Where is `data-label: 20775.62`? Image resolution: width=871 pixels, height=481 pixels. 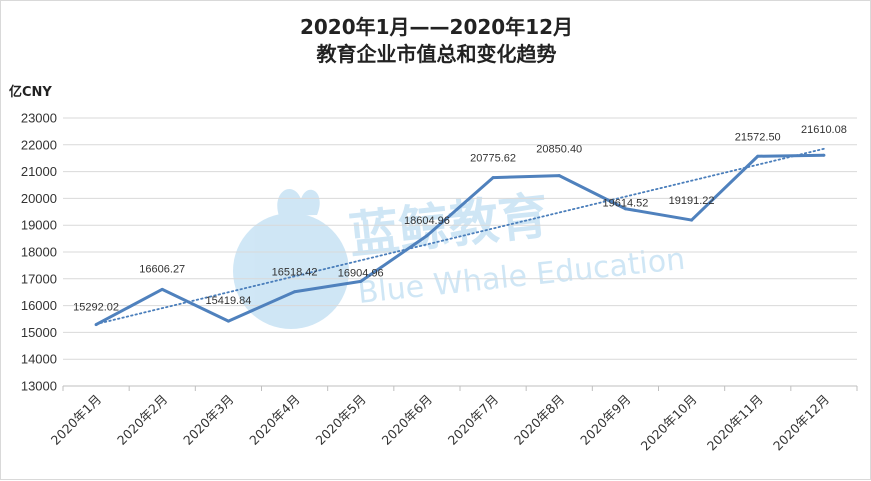 data-label: 20775.62 is located at coordinates (493, 159).